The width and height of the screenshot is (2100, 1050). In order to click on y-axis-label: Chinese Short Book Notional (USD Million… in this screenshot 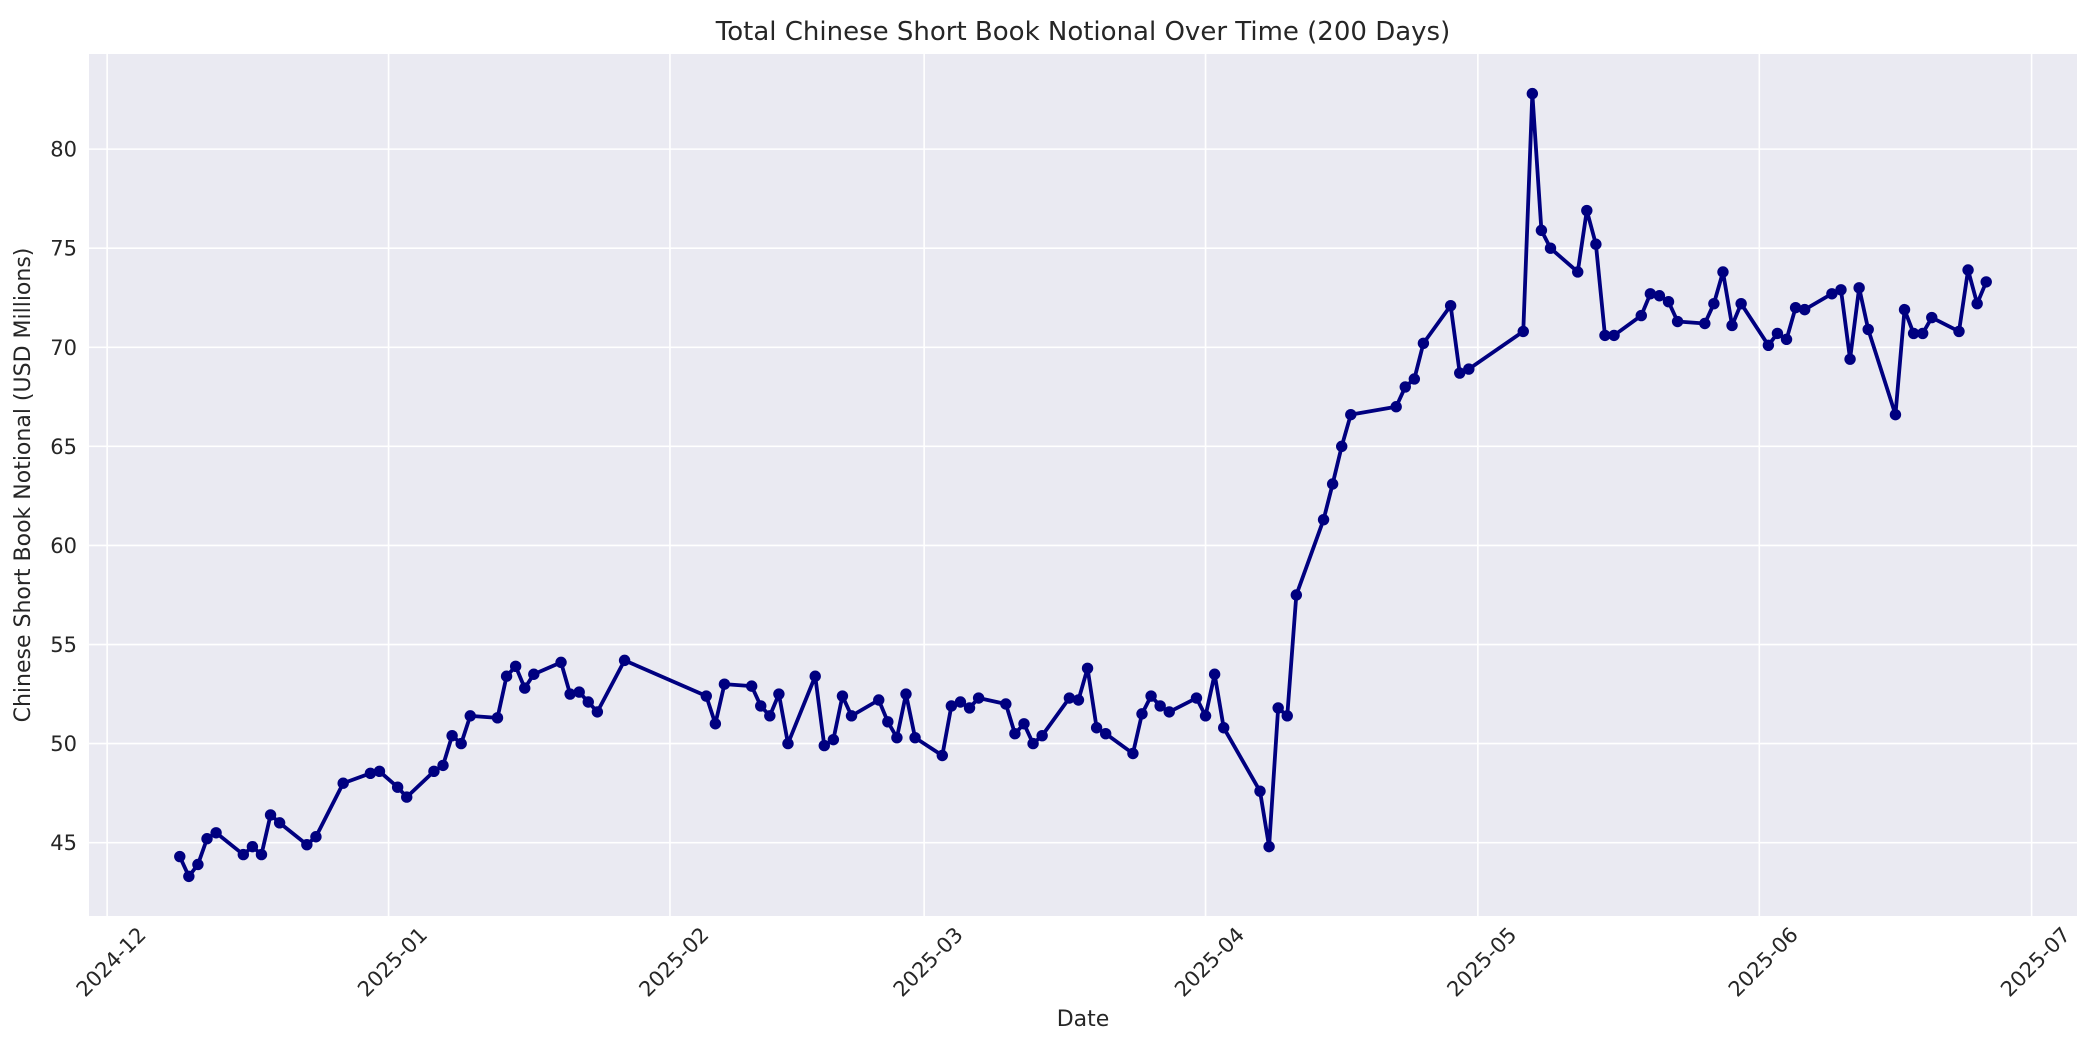, I will do `click(23, 485)`.